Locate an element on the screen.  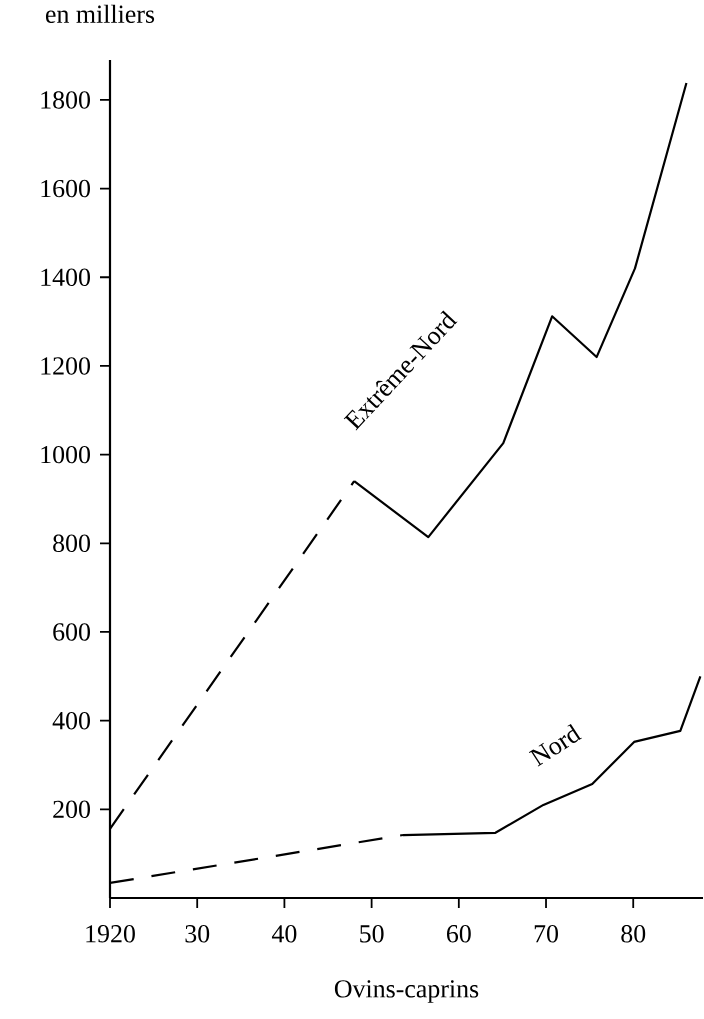
x-tick-label: 80 is located at coordinates (633, 934).